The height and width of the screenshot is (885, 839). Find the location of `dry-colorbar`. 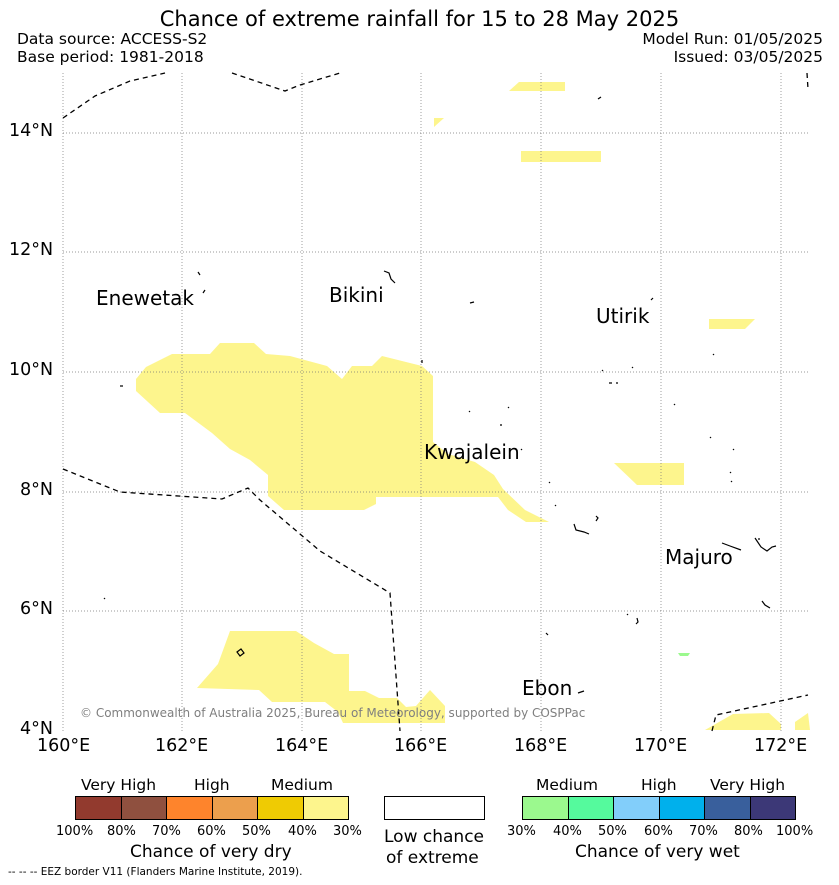

dry-colorbar is located at coordinates (212, 808).